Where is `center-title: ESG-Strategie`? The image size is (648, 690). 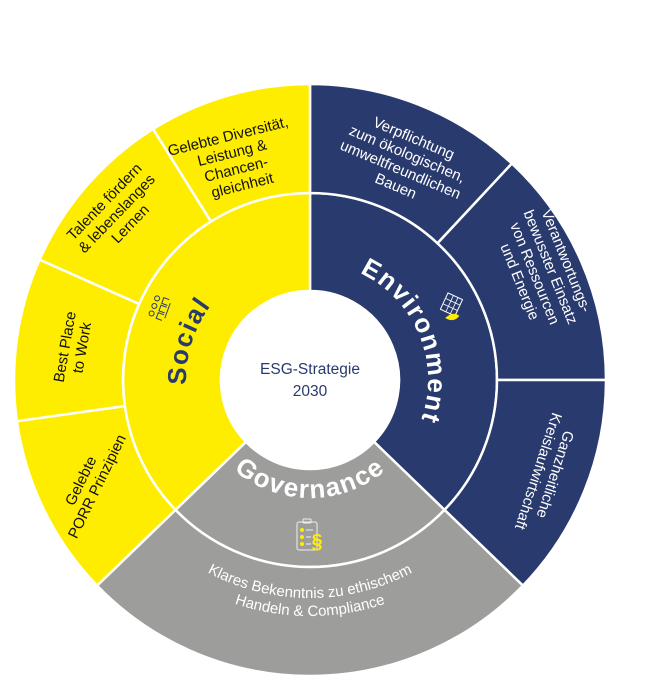
center-title: ESG-Strategie is located at coordinates (310, 369).